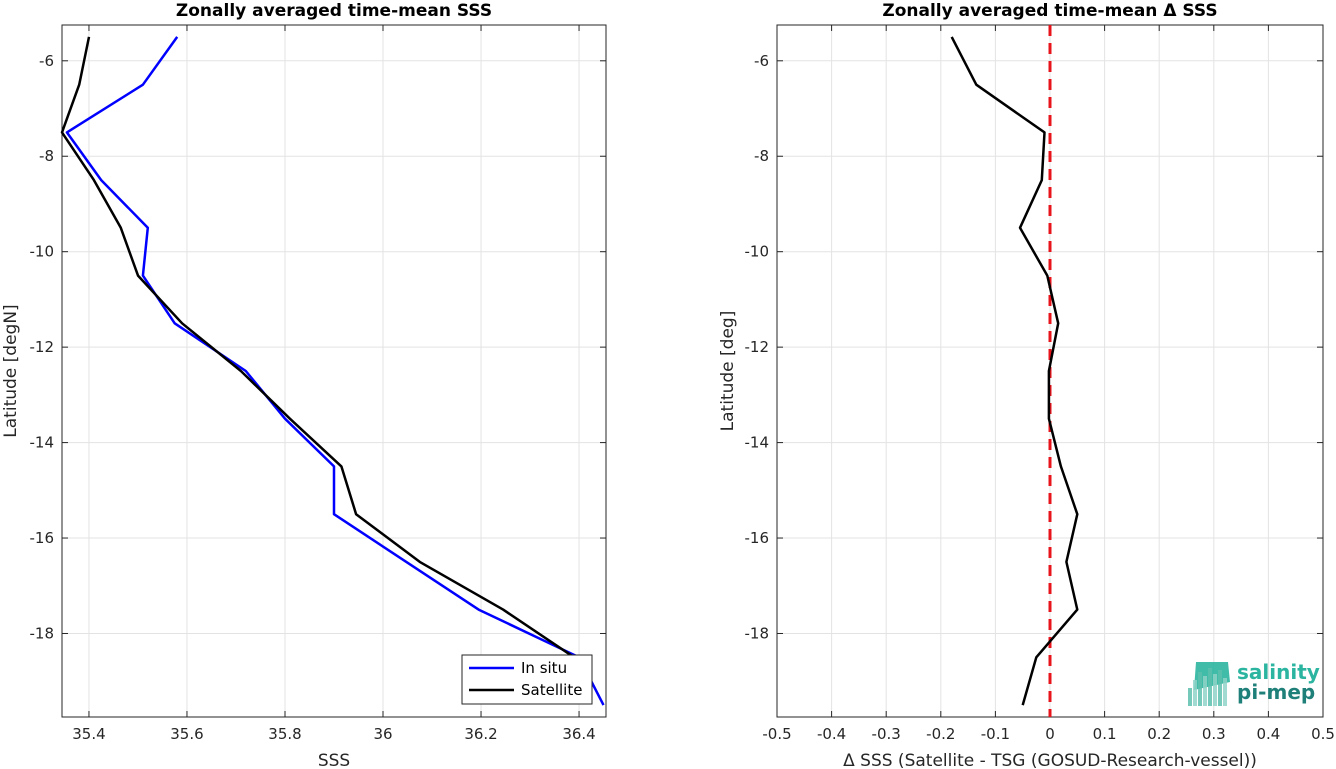 The image size is (1336, 769). What do you see at coordinates (995, 734) in the screenshot?
I see `x-tick-label: -0.1` at bounding box center [995, 734].